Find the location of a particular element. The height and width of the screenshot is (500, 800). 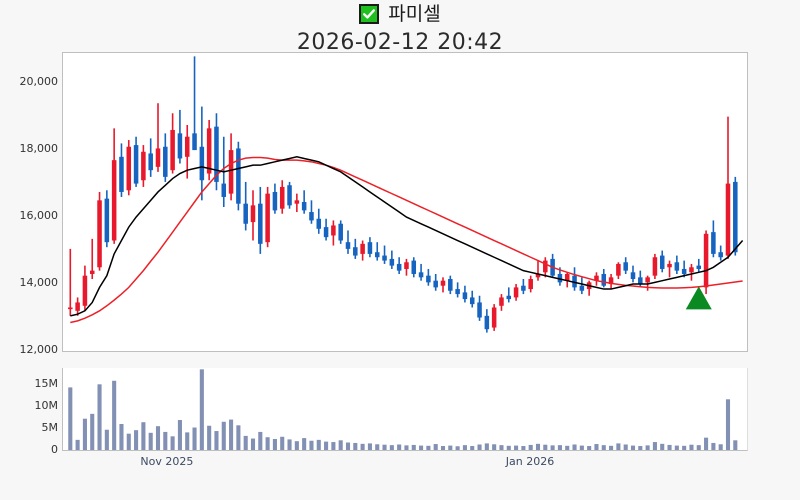

volume-tick-label: 10M is located at coordinates (46, 405).